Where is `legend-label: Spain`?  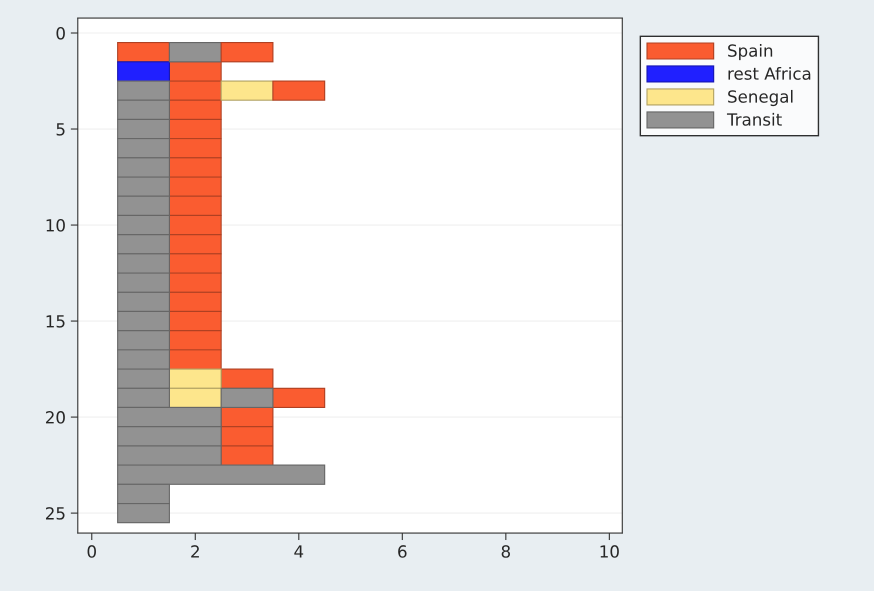
legend-label: Spain is located at coordinates (750, 52).